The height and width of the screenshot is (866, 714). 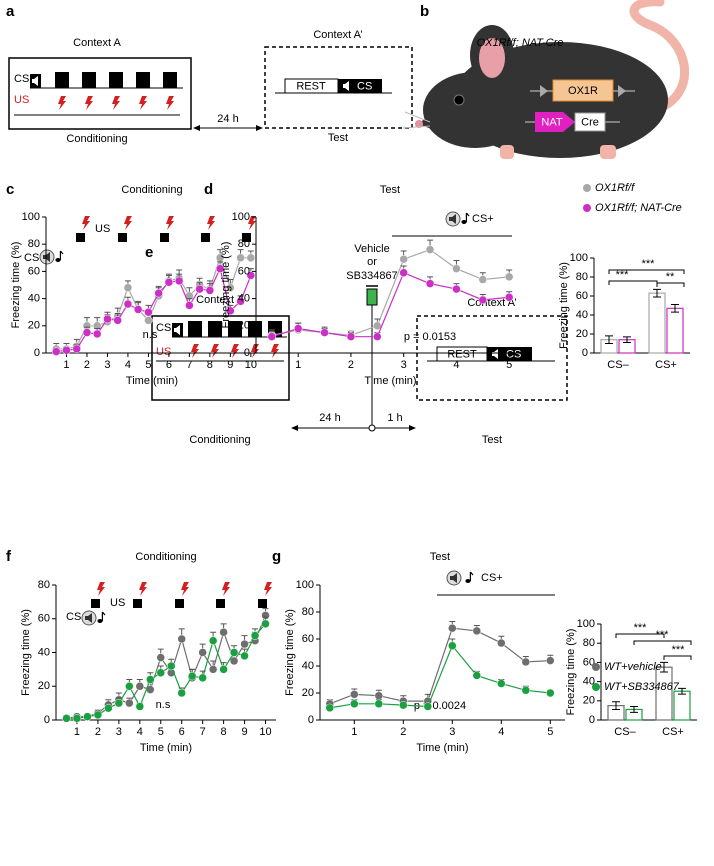 I want to click on y-tick-label: 0, so click(x=47, y=720).